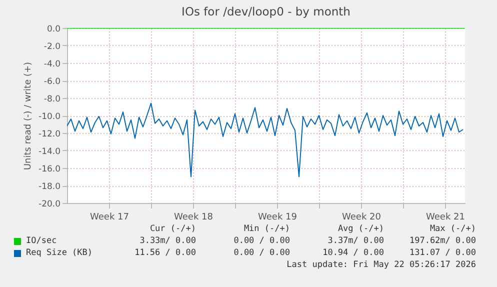 This screenshot has height=287, width=497. What do you see at coordinates (442, 253) in the screenshot?
I see `text: 131.07 / 0.00` at bounding box center [442, 253].